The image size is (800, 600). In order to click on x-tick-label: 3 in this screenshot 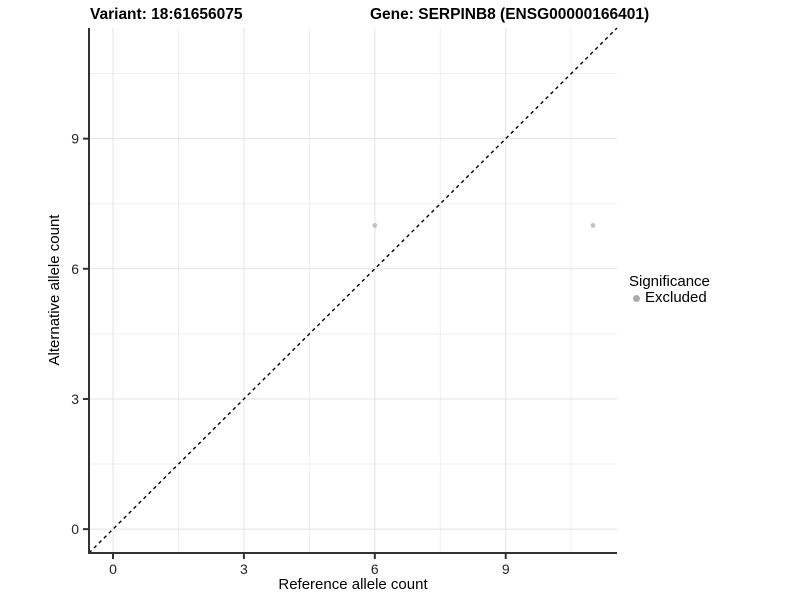, I will do `click(244, 569)`.